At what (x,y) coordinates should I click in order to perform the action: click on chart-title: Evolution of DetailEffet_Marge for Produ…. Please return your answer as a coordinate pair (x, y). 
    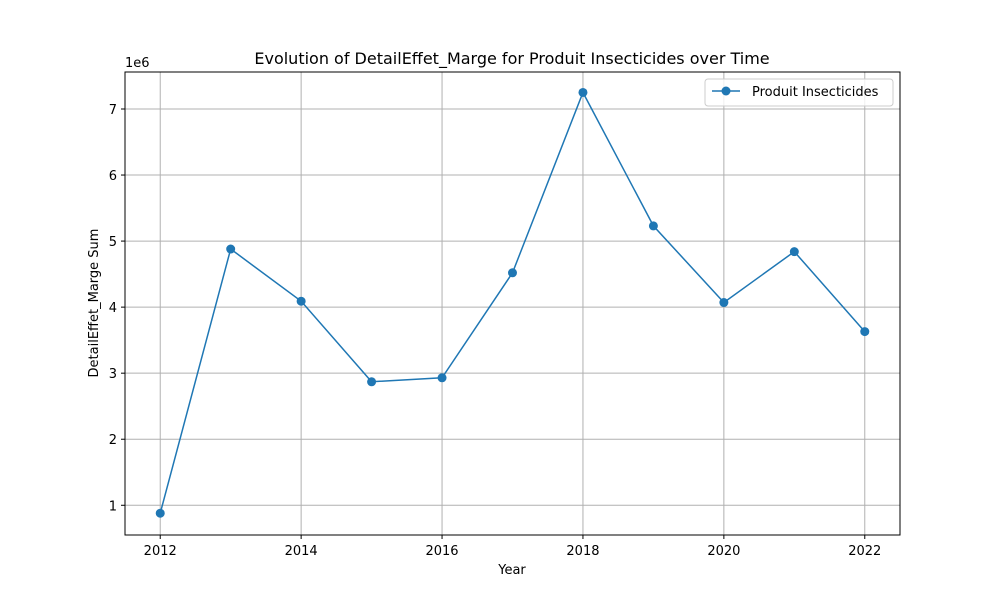
    Looking at the image, I should click on (511, 59).